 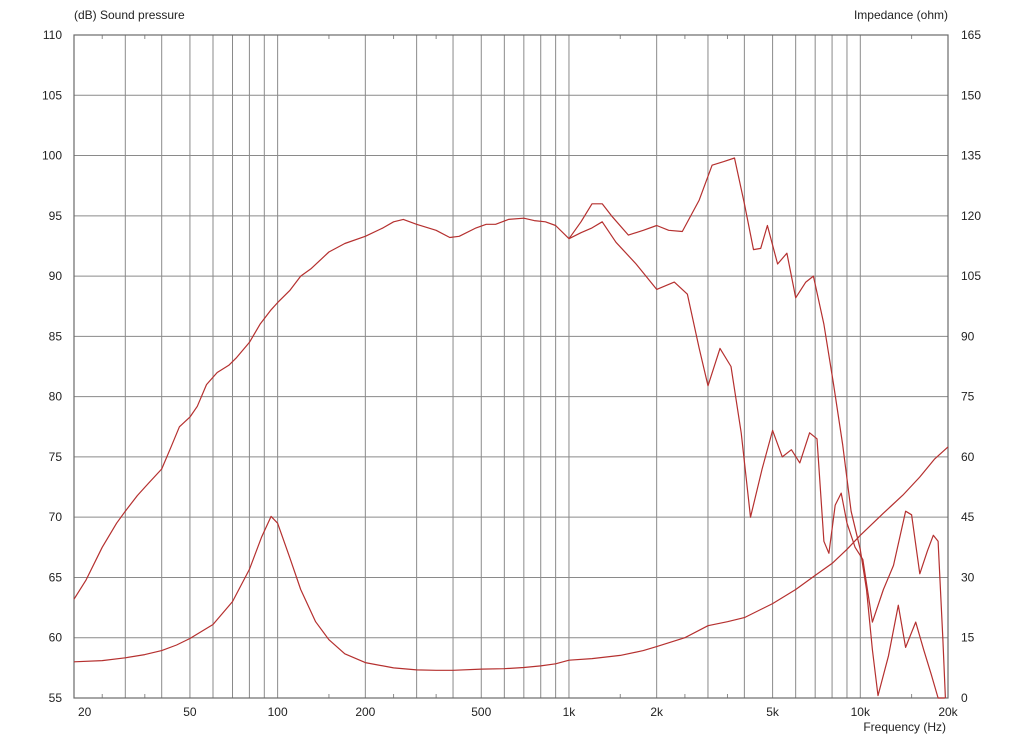 I want to click on y-left-tick-label: 105, so click(x=52, y=95).